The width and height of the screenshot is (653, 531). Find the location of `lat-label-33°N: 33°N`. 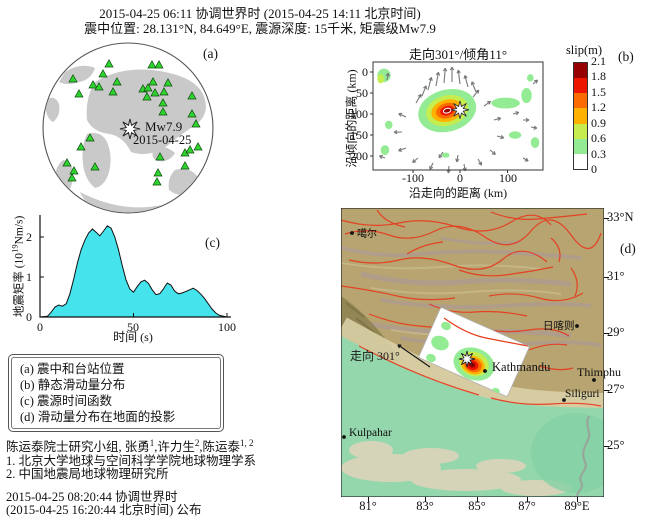

lat-label-33°N: 33°N is located at coordinates (620, 217).